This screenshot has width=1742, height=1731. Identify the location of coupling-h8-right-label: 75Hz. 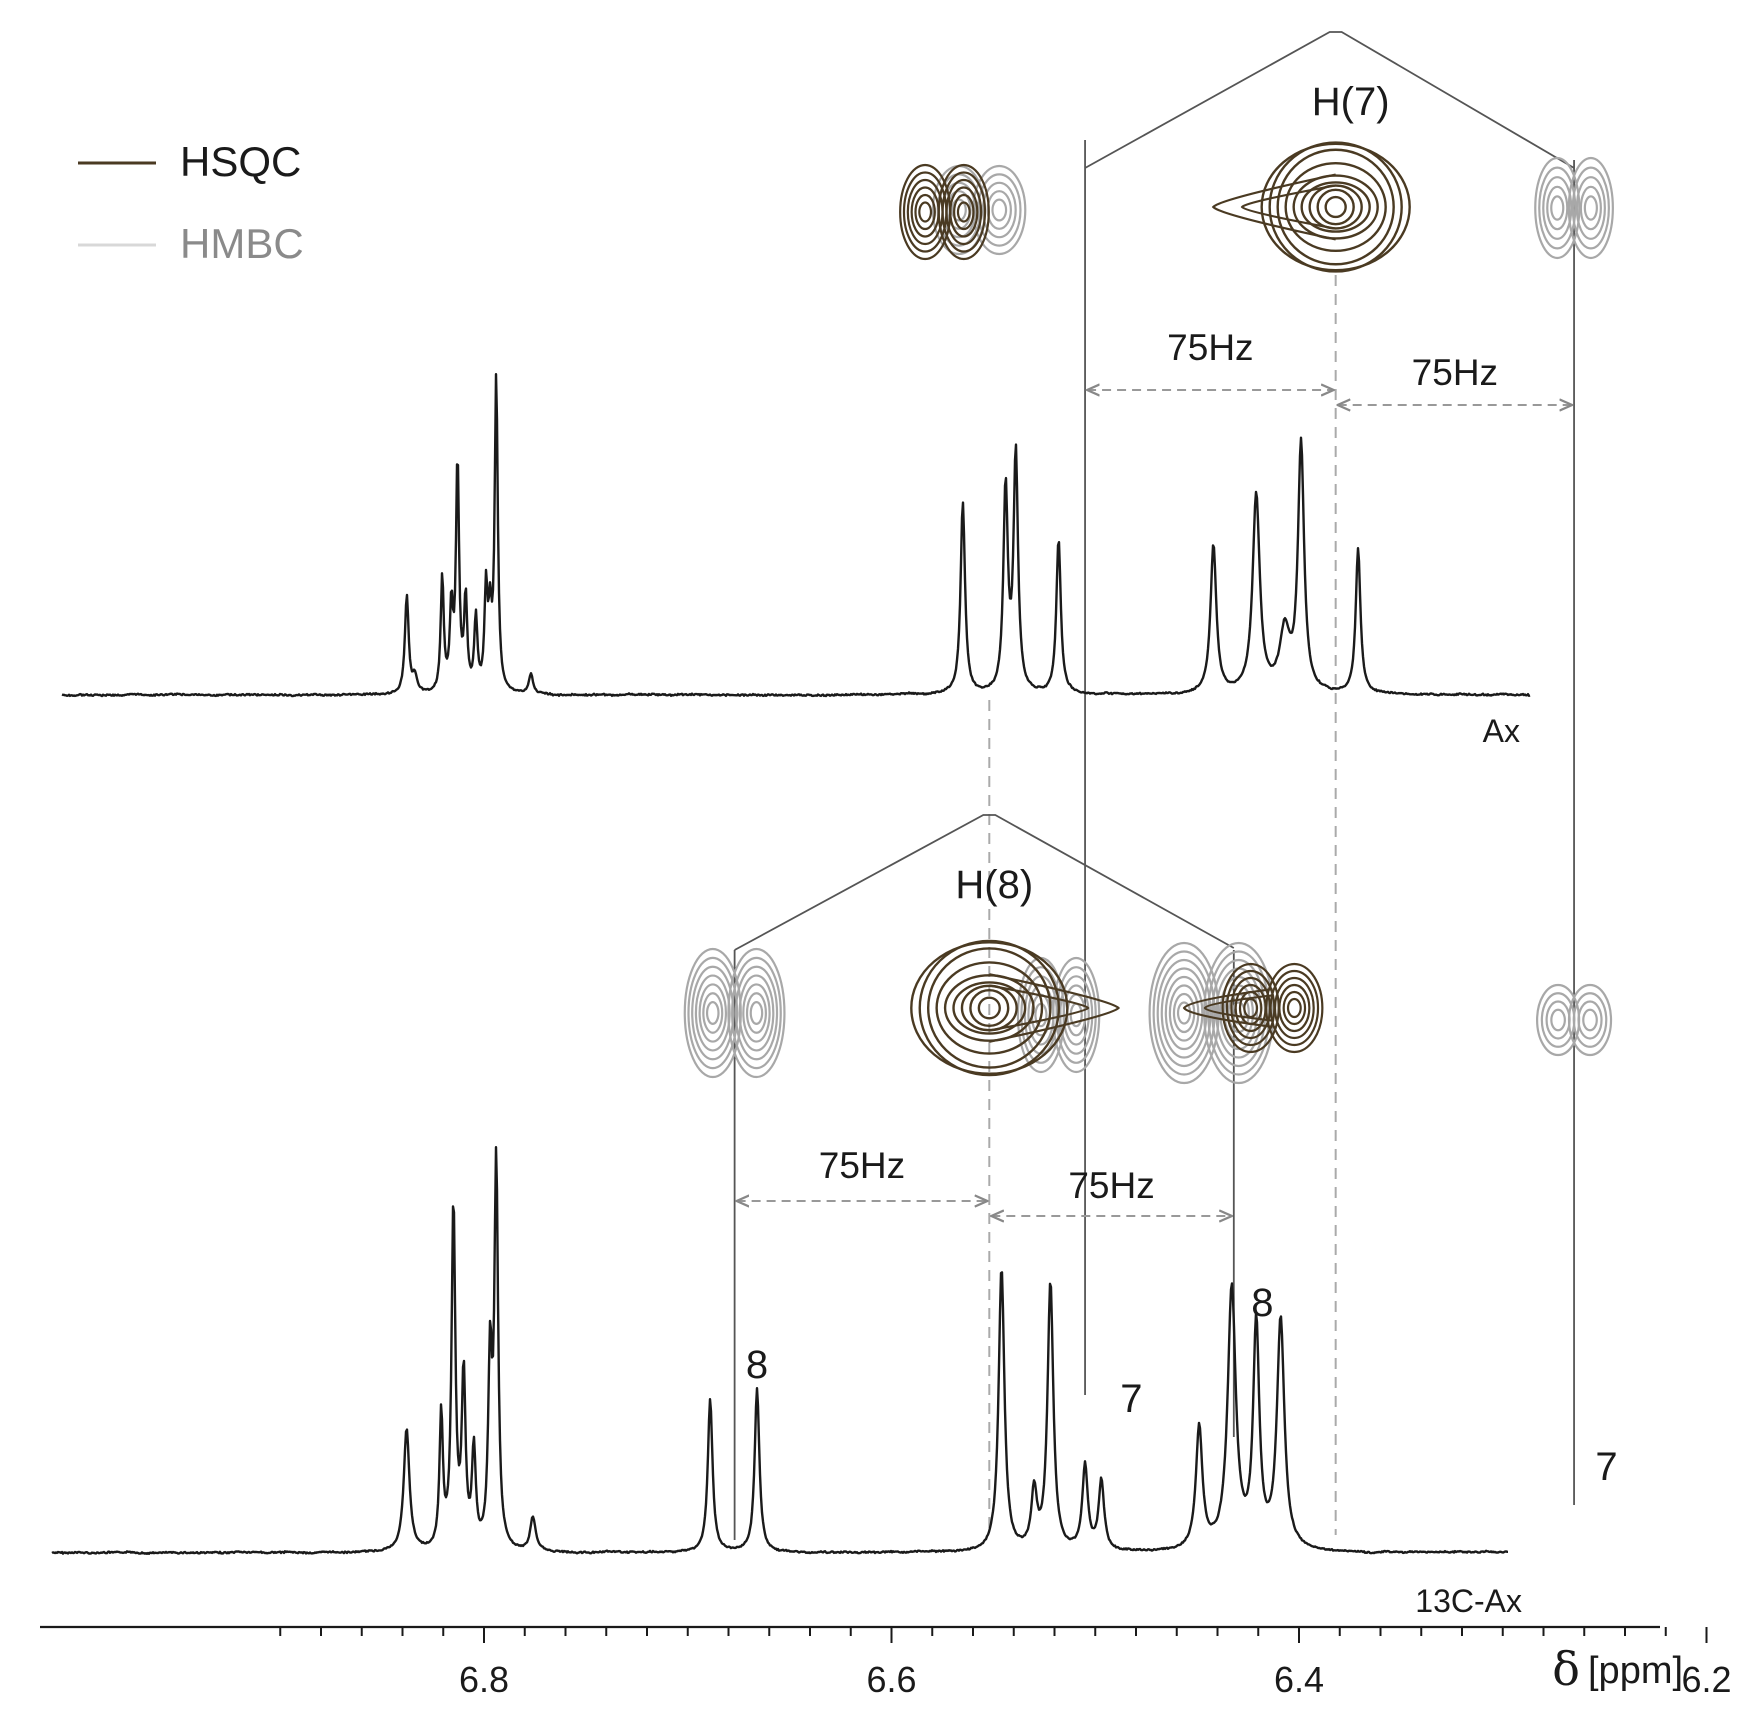
(1111, 1185).